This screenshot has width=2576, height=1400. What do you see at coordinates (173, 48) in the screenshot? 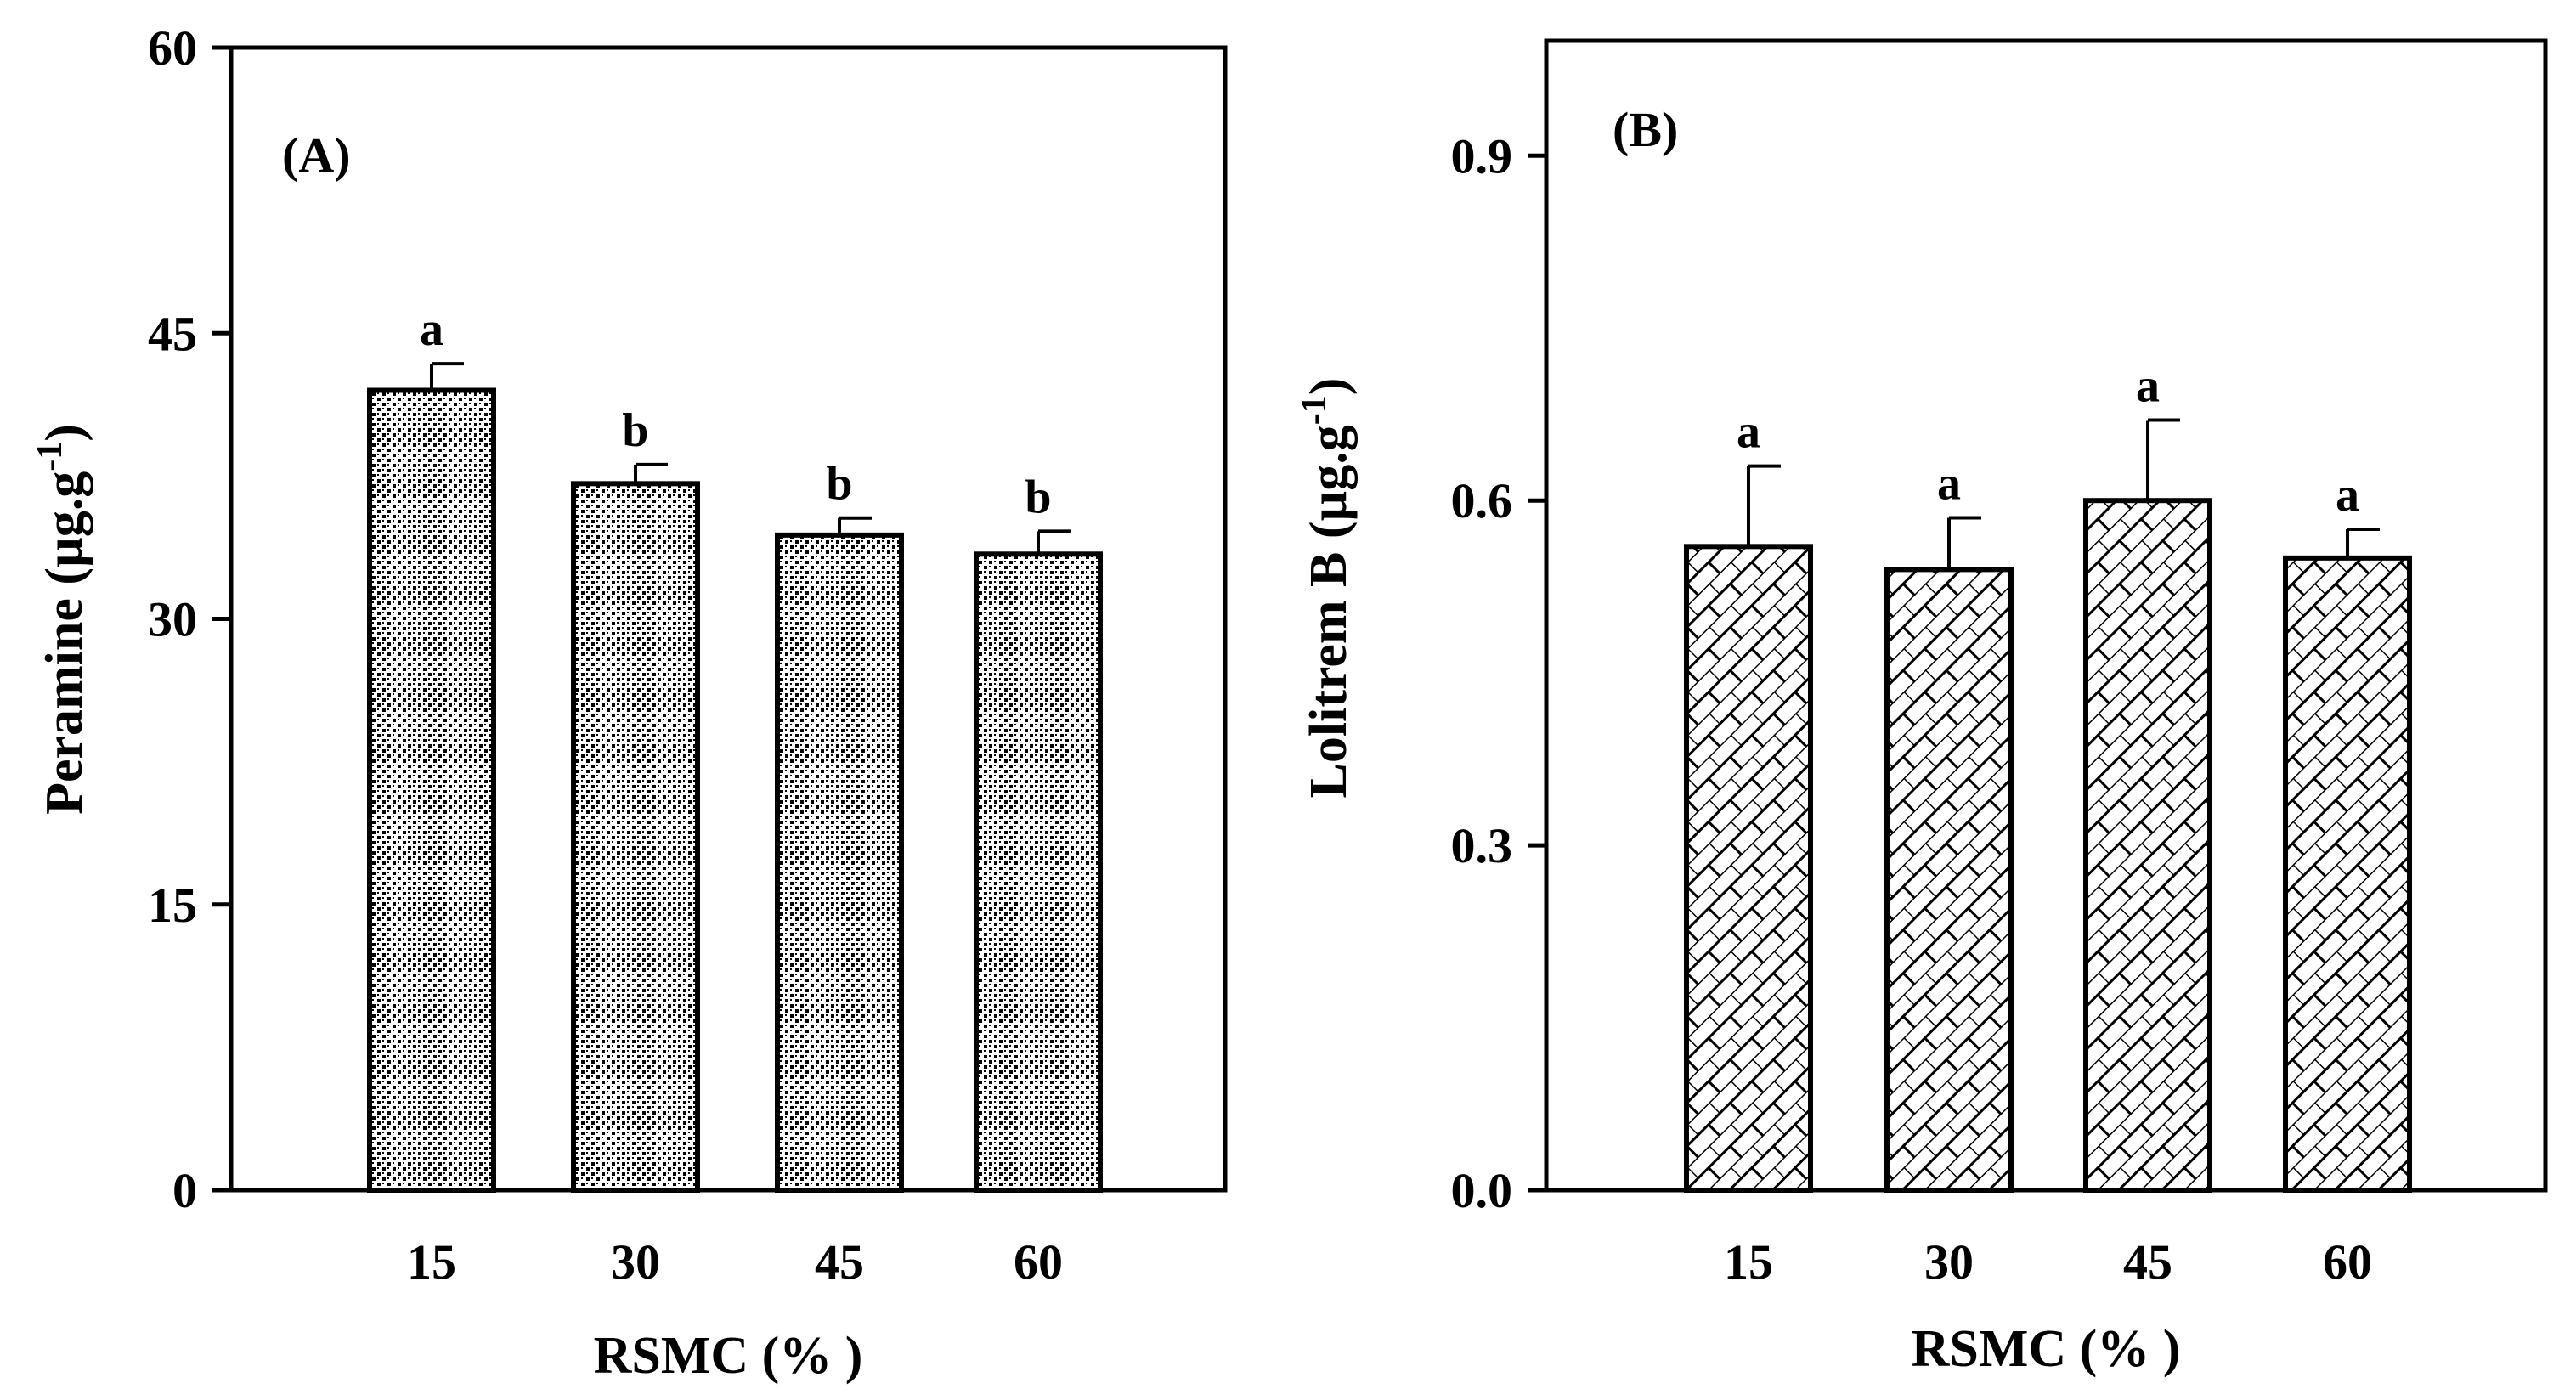
I see `y-tick-label: 60` at bounding box center [173, 48].